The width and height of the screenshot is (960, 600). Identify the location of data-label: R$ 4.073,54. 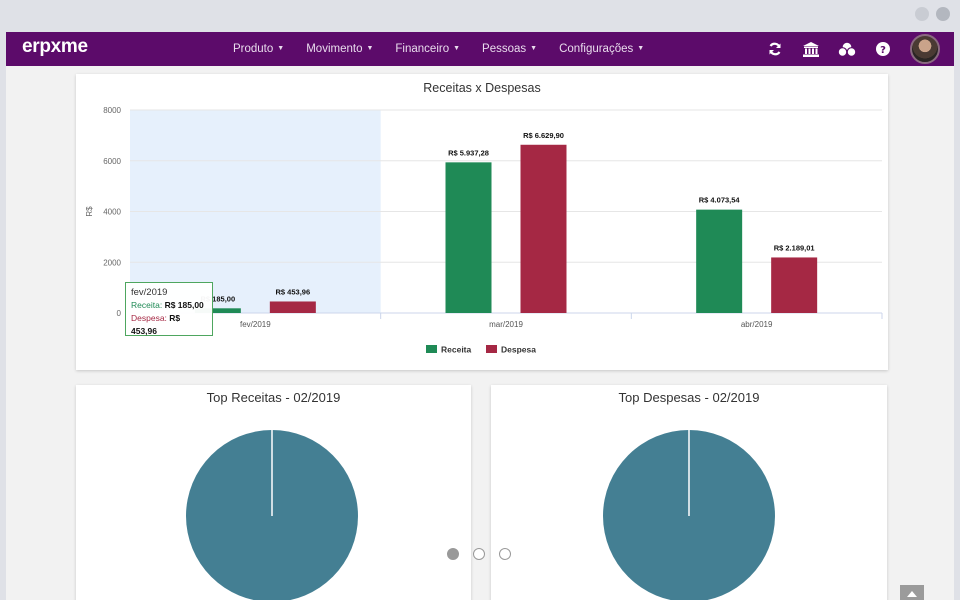
(720, 200).